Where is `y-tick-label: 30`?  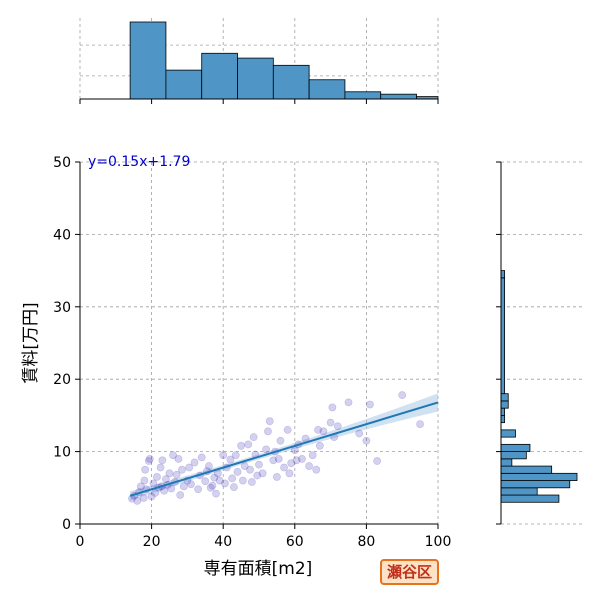 y-tick-label: 30 is located at coordinates (62, 308).